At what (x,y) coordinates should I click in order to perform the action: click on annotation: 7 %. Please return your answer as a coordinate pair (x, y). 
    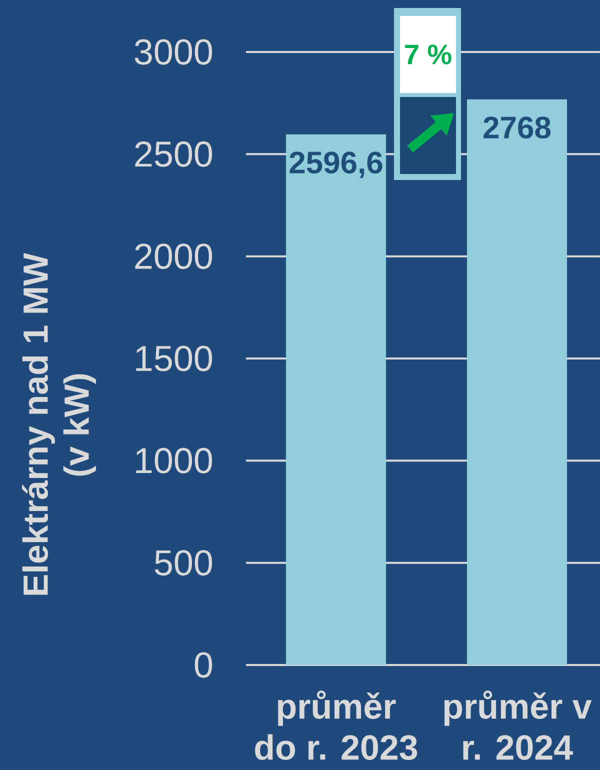
    Looking at the image, I should click on (428, 54).